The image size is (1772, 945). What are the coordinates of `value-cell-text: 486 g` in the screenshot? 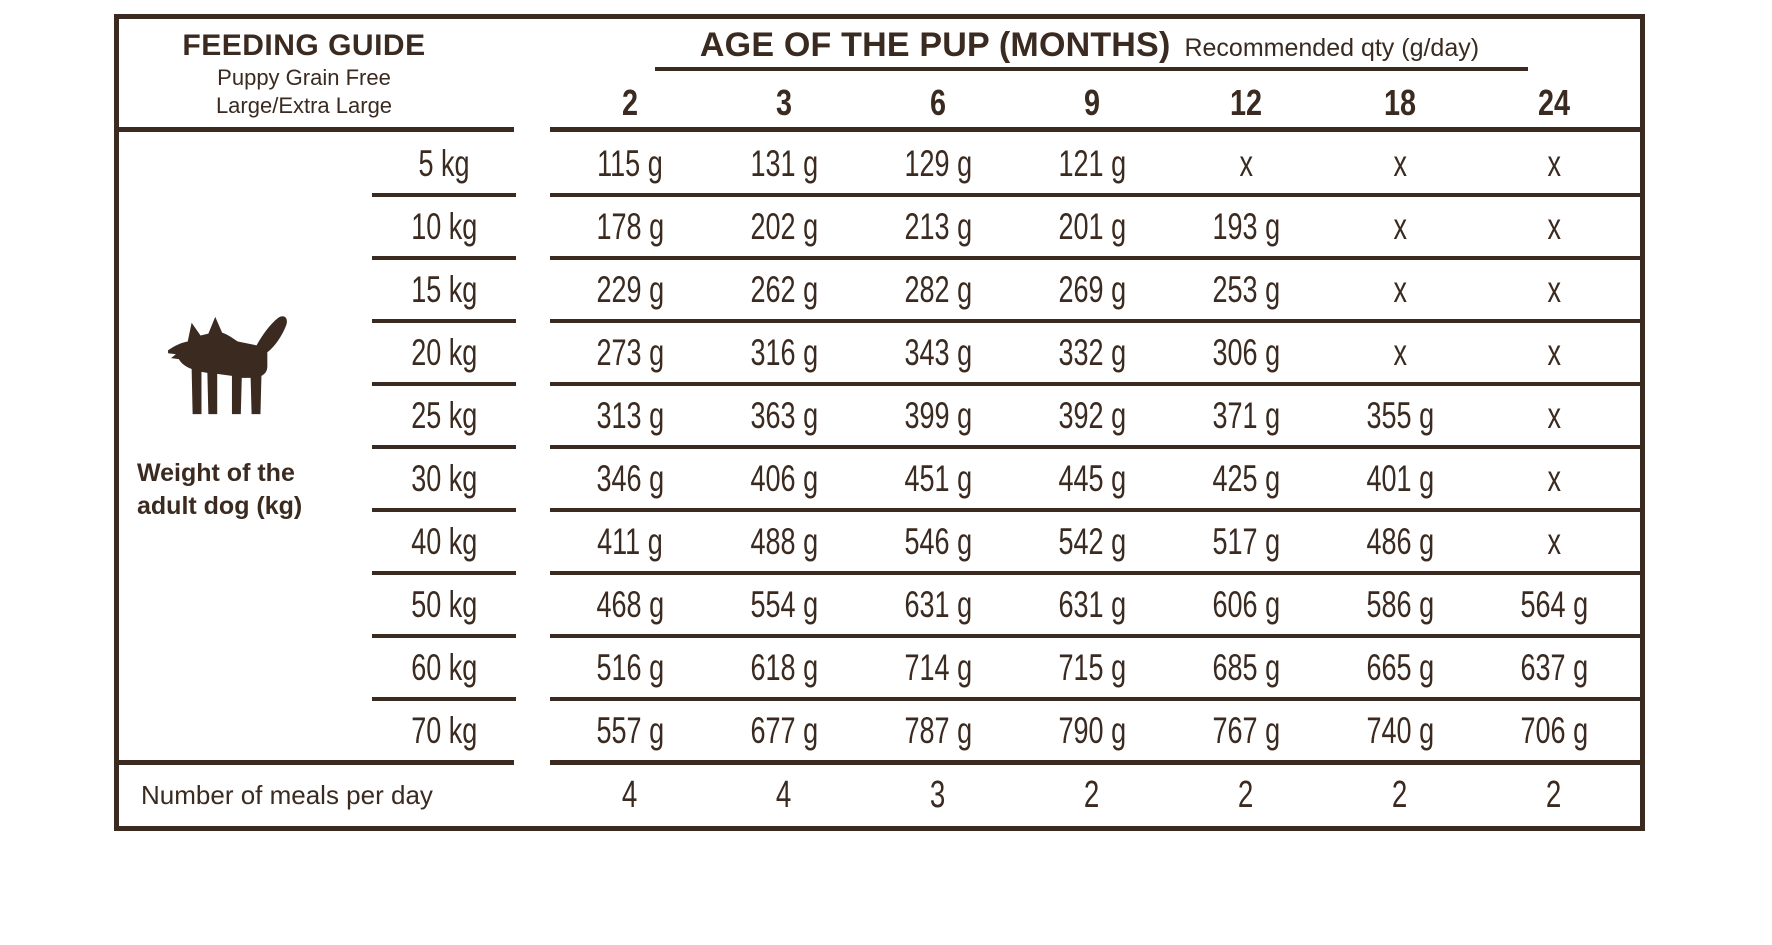 It's located at (1400, 541).